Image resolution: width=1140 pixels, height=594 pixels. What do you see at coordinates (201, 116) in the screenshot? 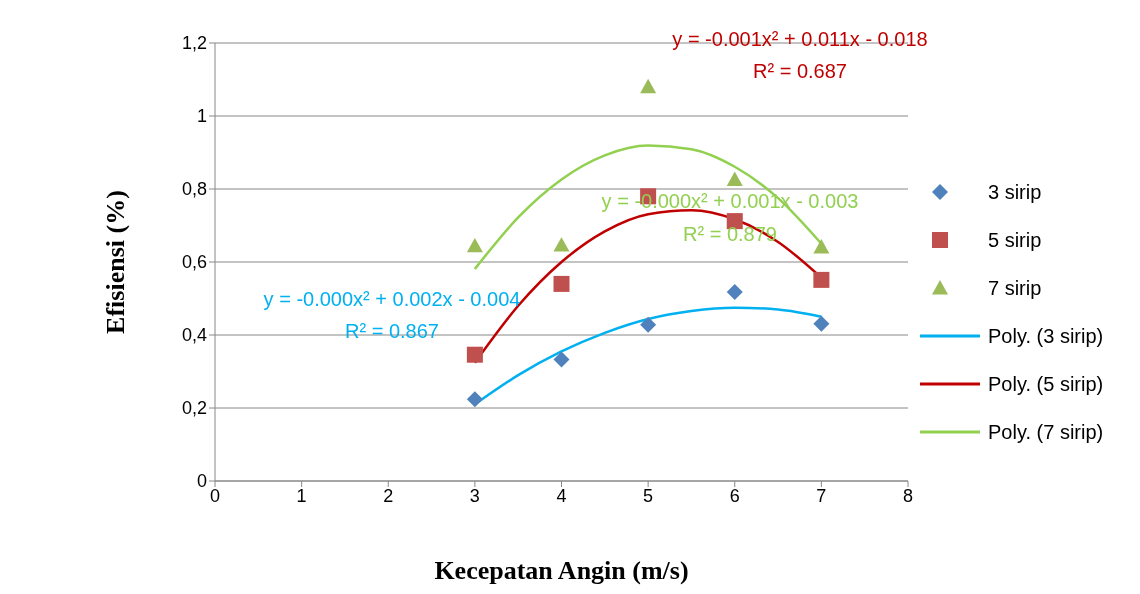
I see `y-tick-label: 1` at bounding box center [201, 116].